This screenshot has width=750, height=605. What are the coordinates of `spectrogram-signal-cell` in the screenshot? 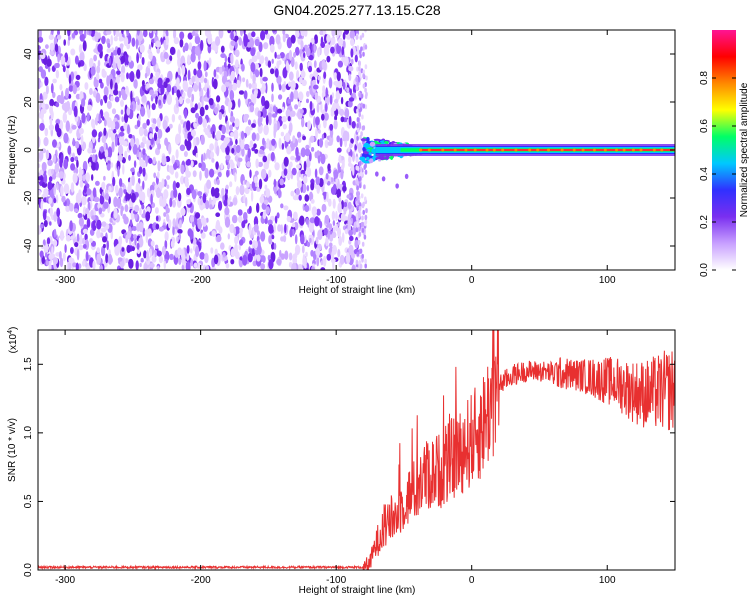 It's located at (362, 158).